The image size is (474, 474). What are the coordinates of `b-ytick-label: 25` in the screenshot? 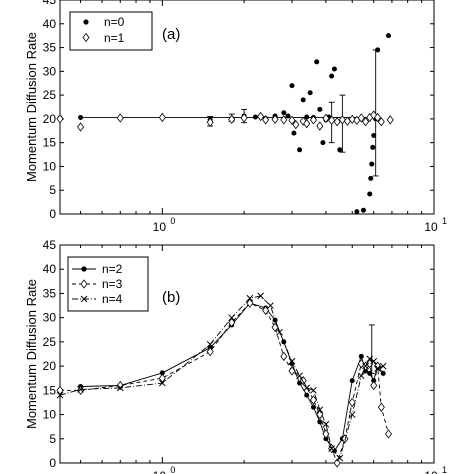 It's located at (50, 342).